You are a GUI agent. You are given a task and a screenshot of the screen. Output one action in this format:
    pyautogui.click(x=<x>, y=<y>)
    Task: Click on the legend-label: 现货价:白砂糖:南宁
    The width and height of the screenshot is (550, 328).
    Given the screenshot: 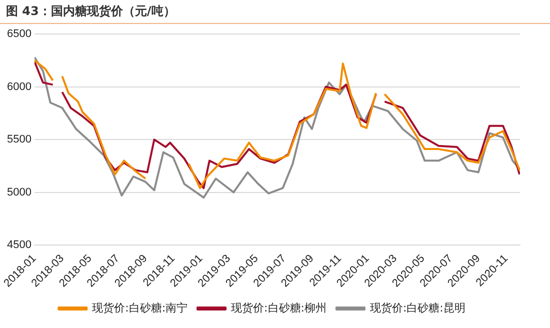 What is the action you would take?
    pyautogui.click(x=140, y=307)
    